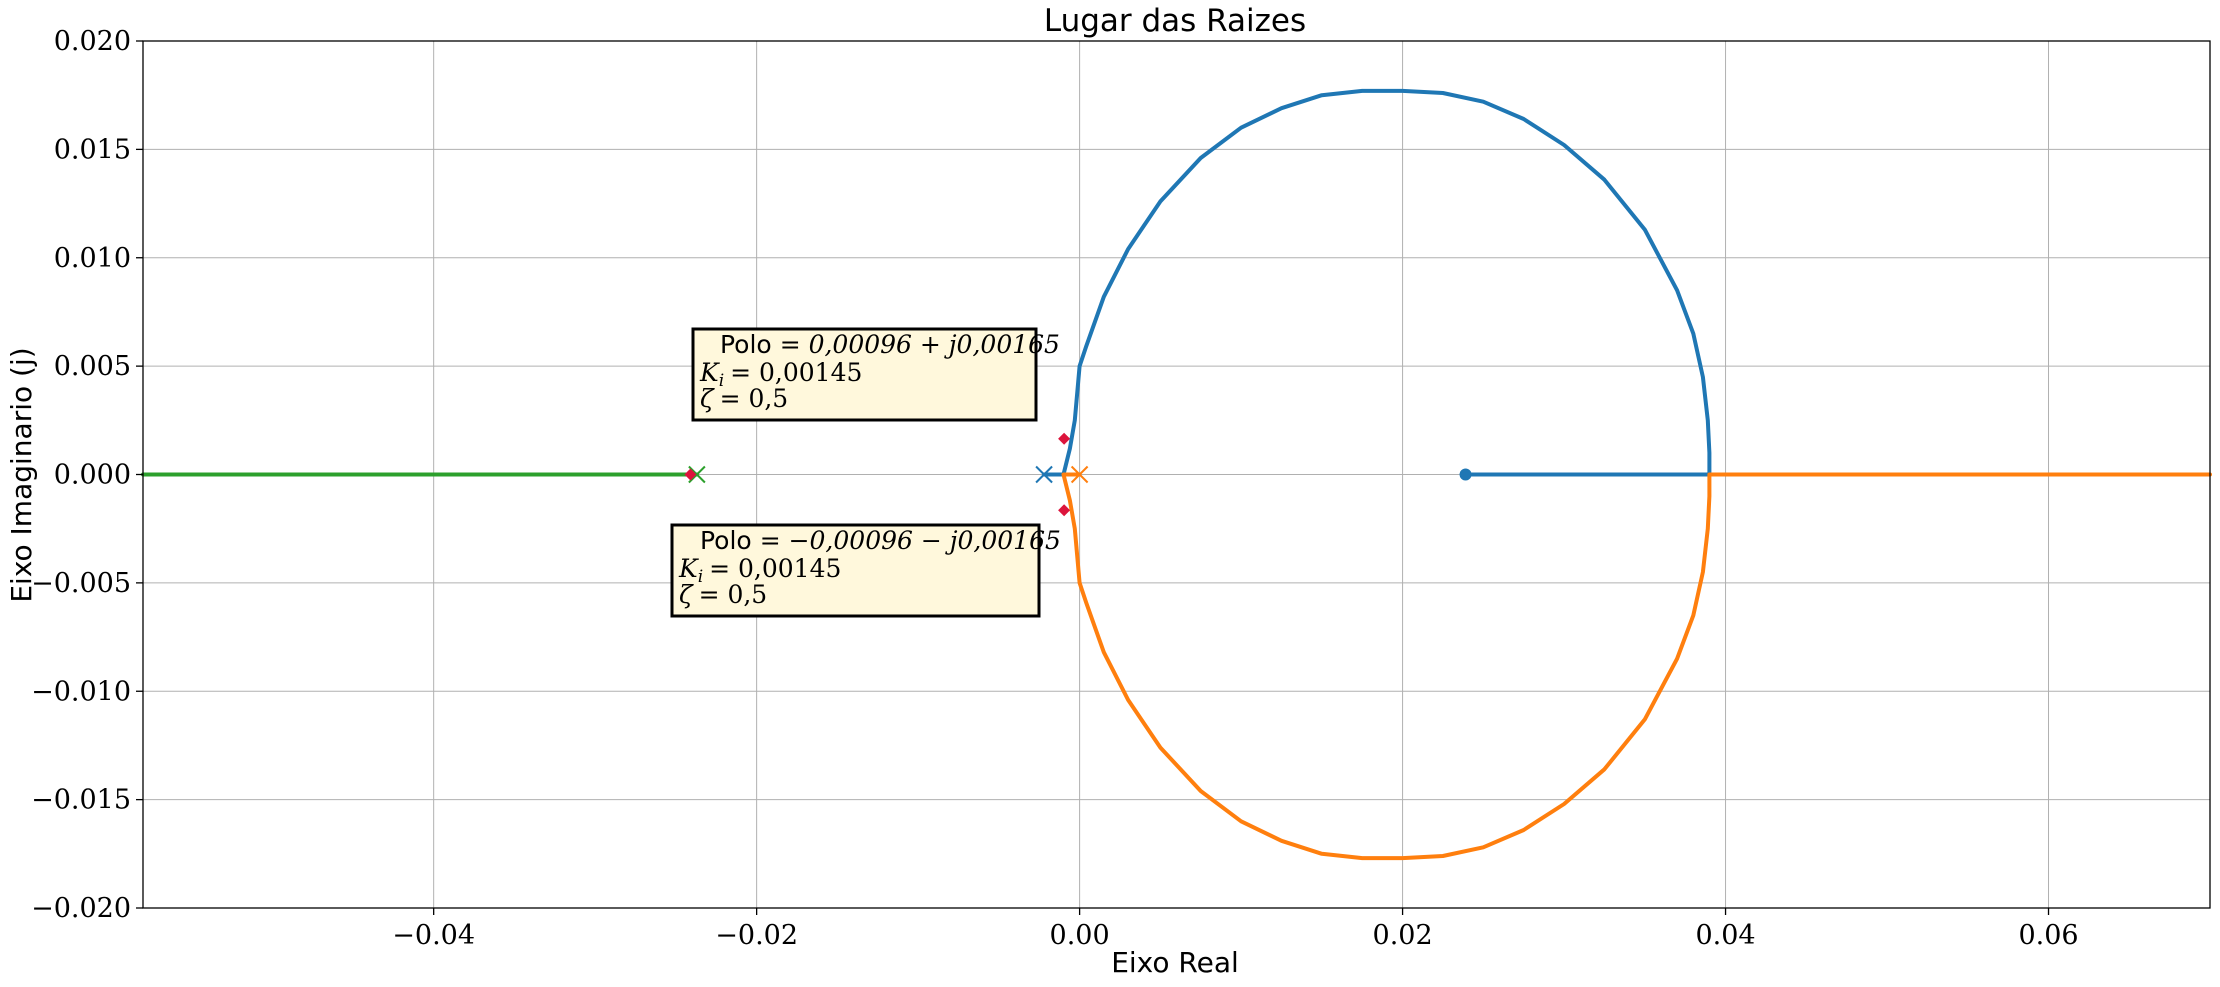  Describe the element at coordinates (1080, 935) in the screenshot. I see `x-tick-label: 0.00` at that location.